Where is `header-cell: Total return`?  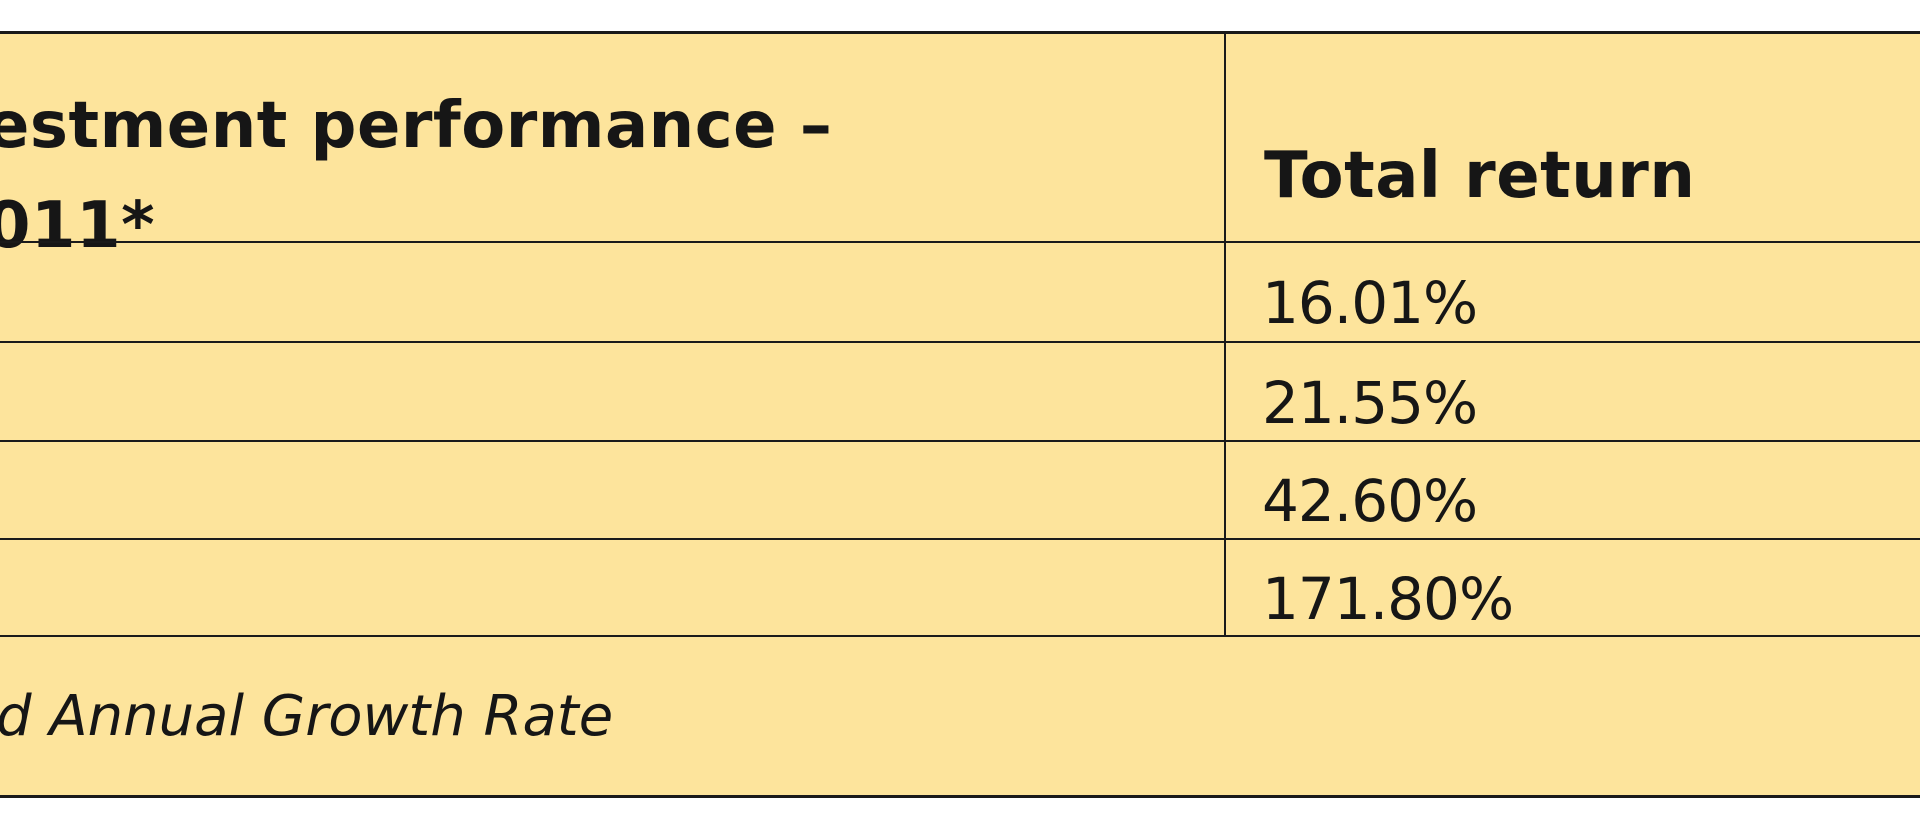
header-cell: Total return is located at coordinates (1480, 176).